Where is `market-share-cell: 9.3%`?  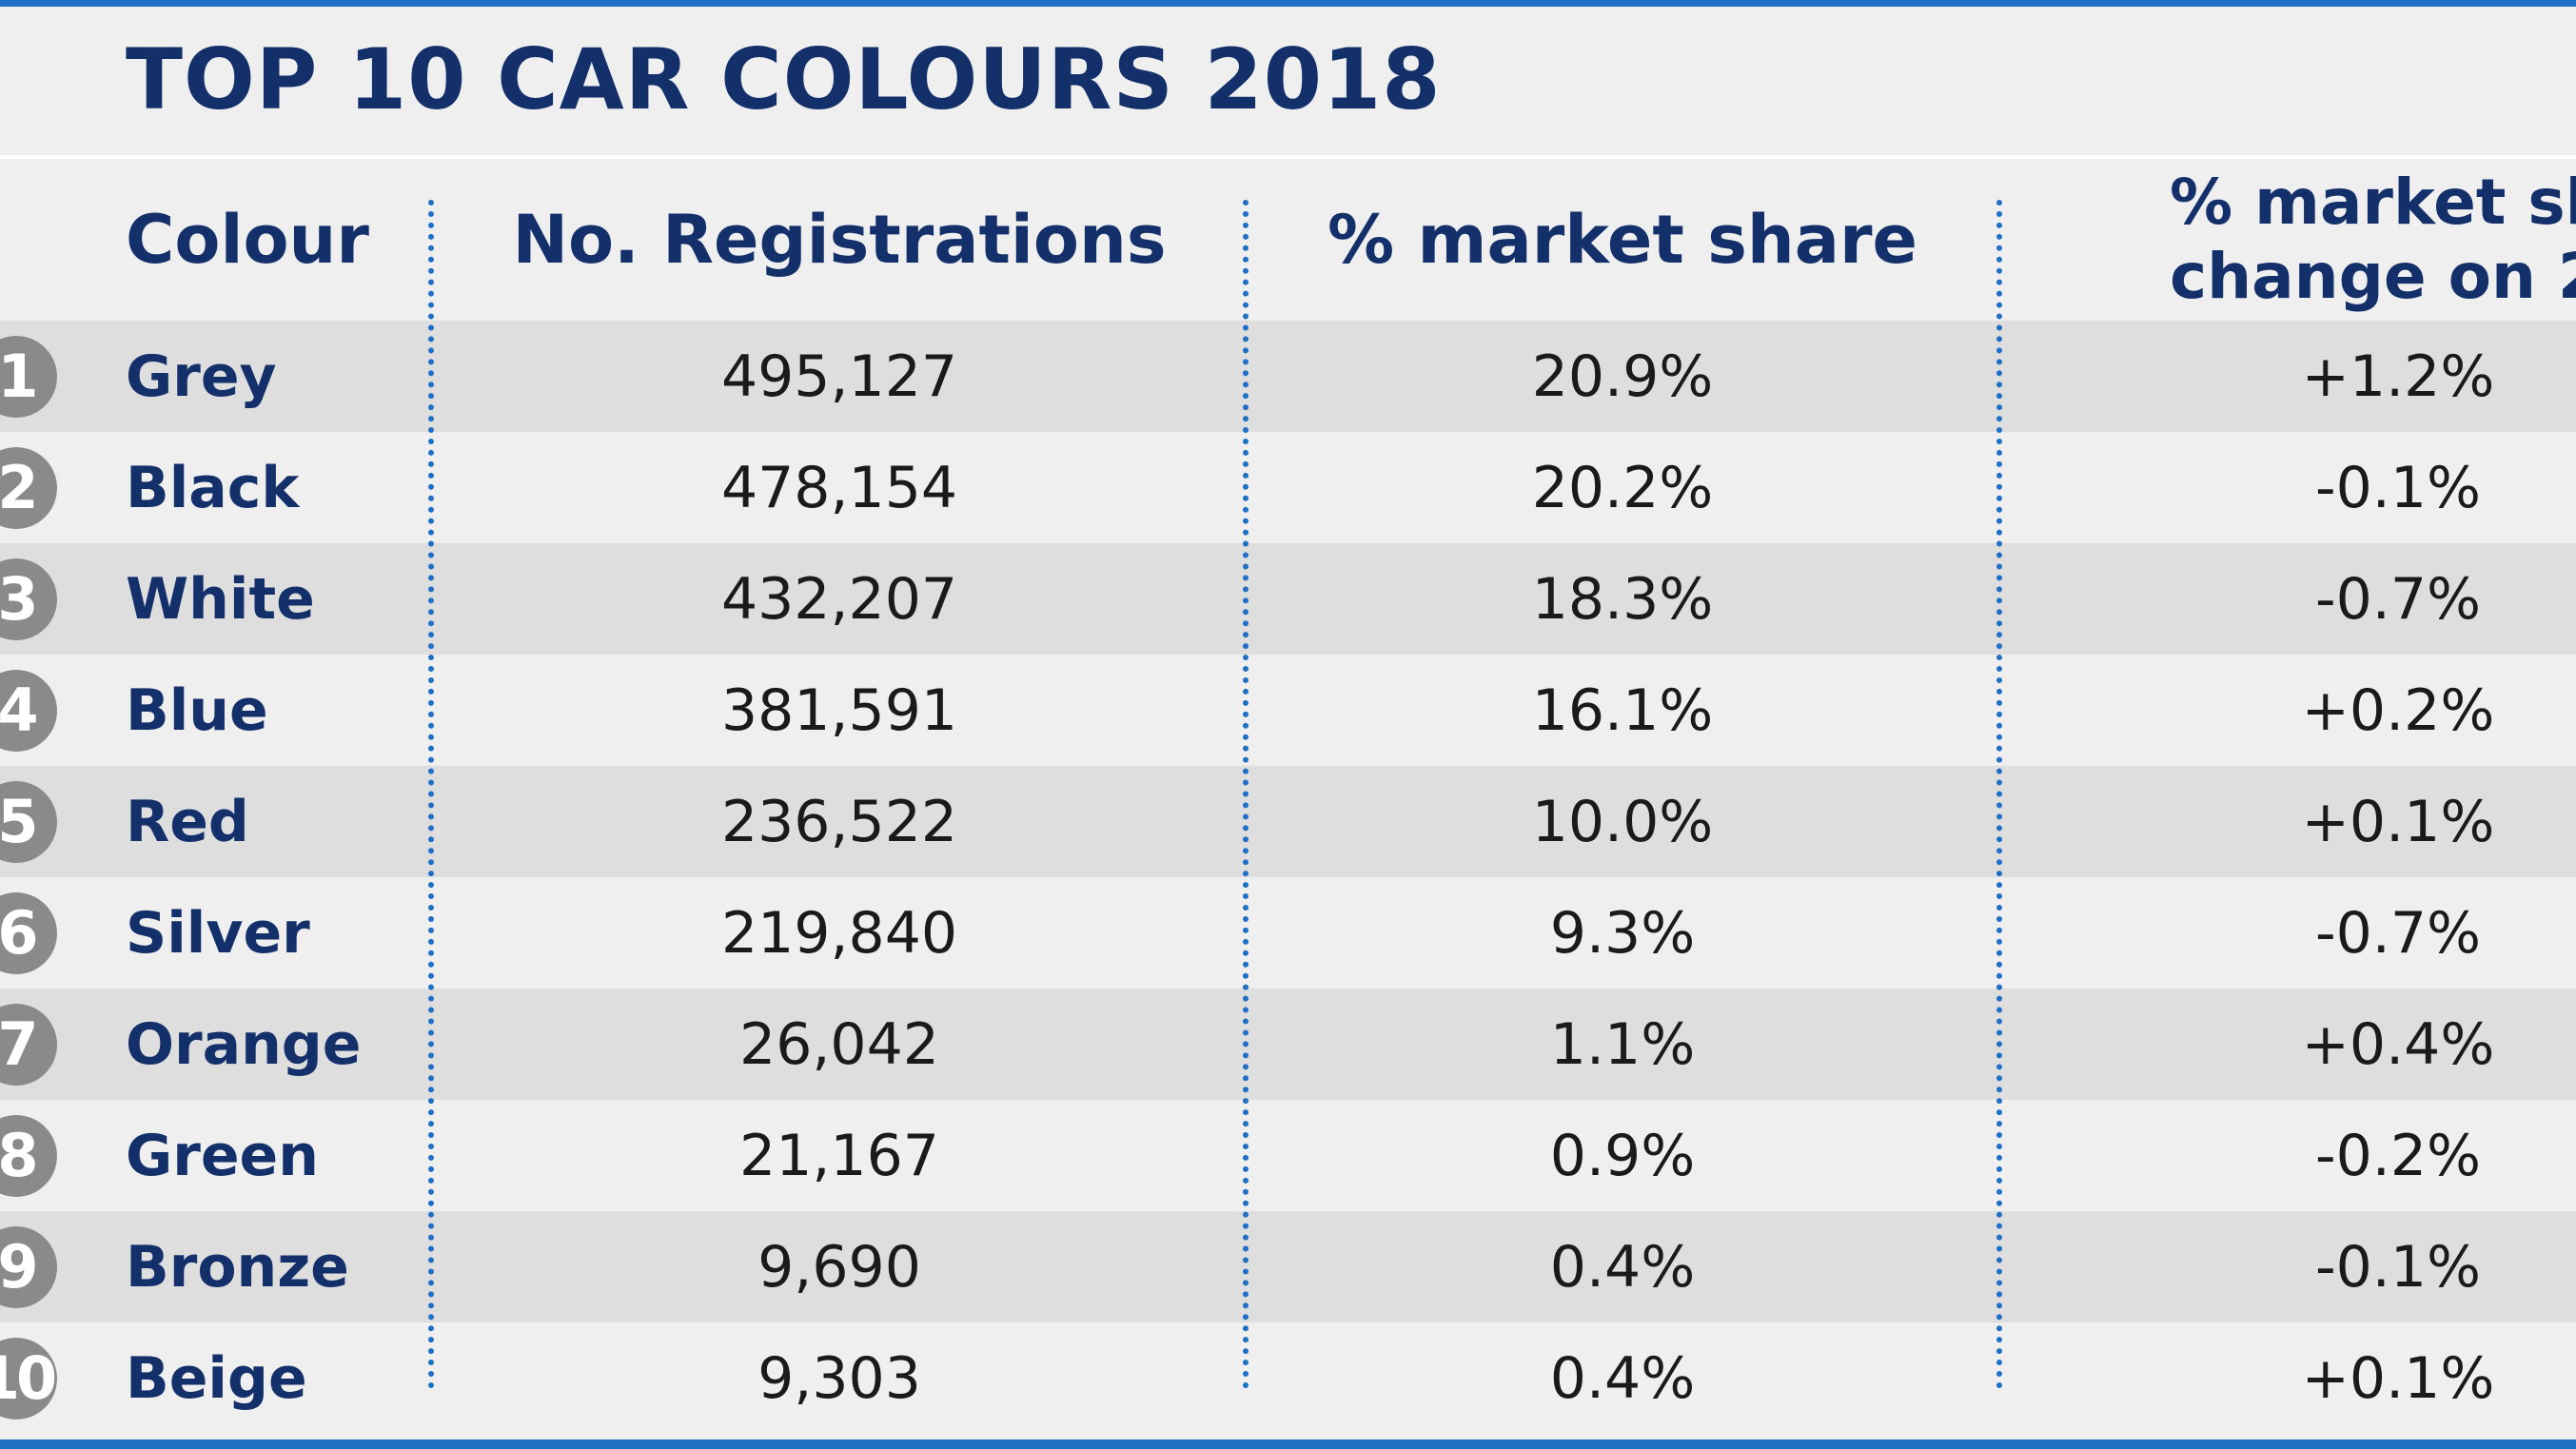 market-share-cell: 9.3% is located at coordinates (1622, 933).